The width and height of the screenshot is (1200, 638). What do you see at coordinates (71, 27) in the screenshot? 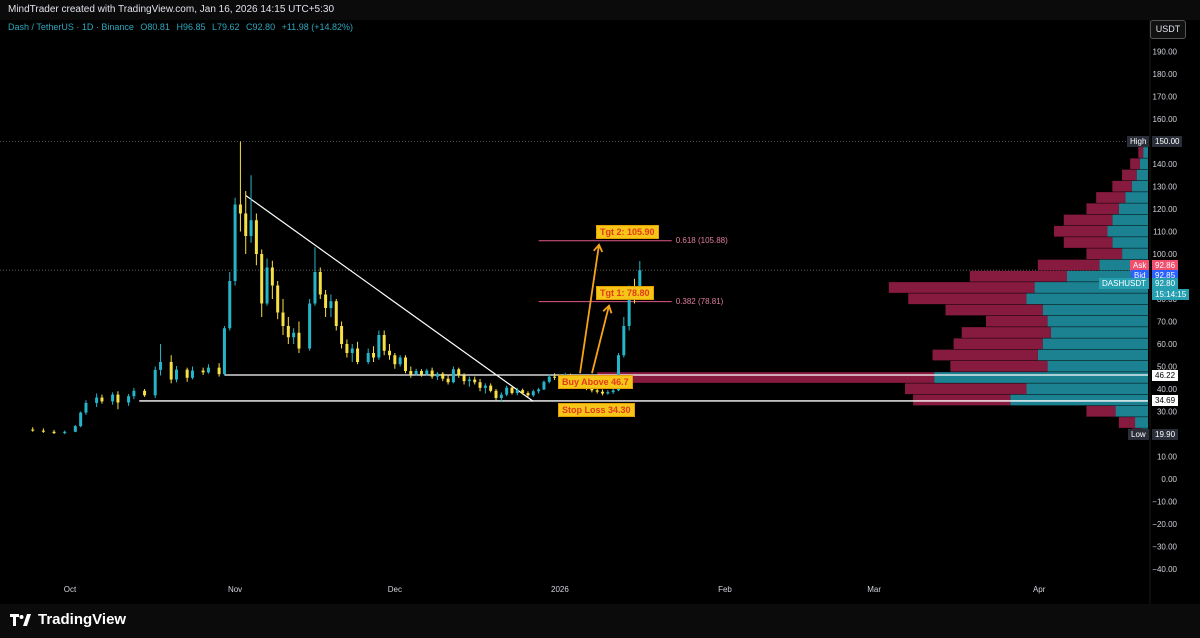
I see `symbol-name: Dash / TetherUS · 1D · Binance` at bounding box center [71, 27].